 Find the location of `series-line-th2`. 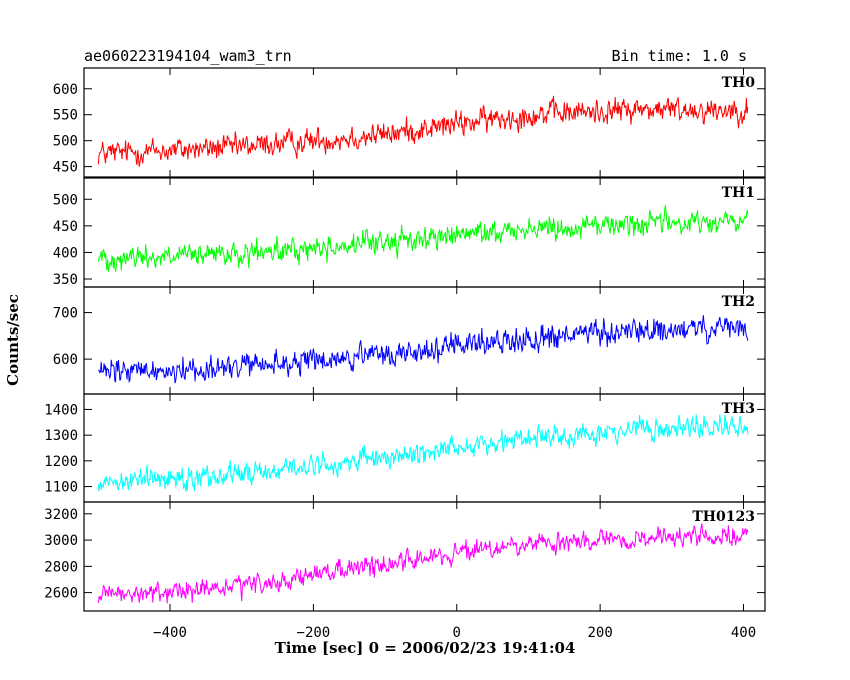

series-line-th2 is located at coordinates (423, 349).